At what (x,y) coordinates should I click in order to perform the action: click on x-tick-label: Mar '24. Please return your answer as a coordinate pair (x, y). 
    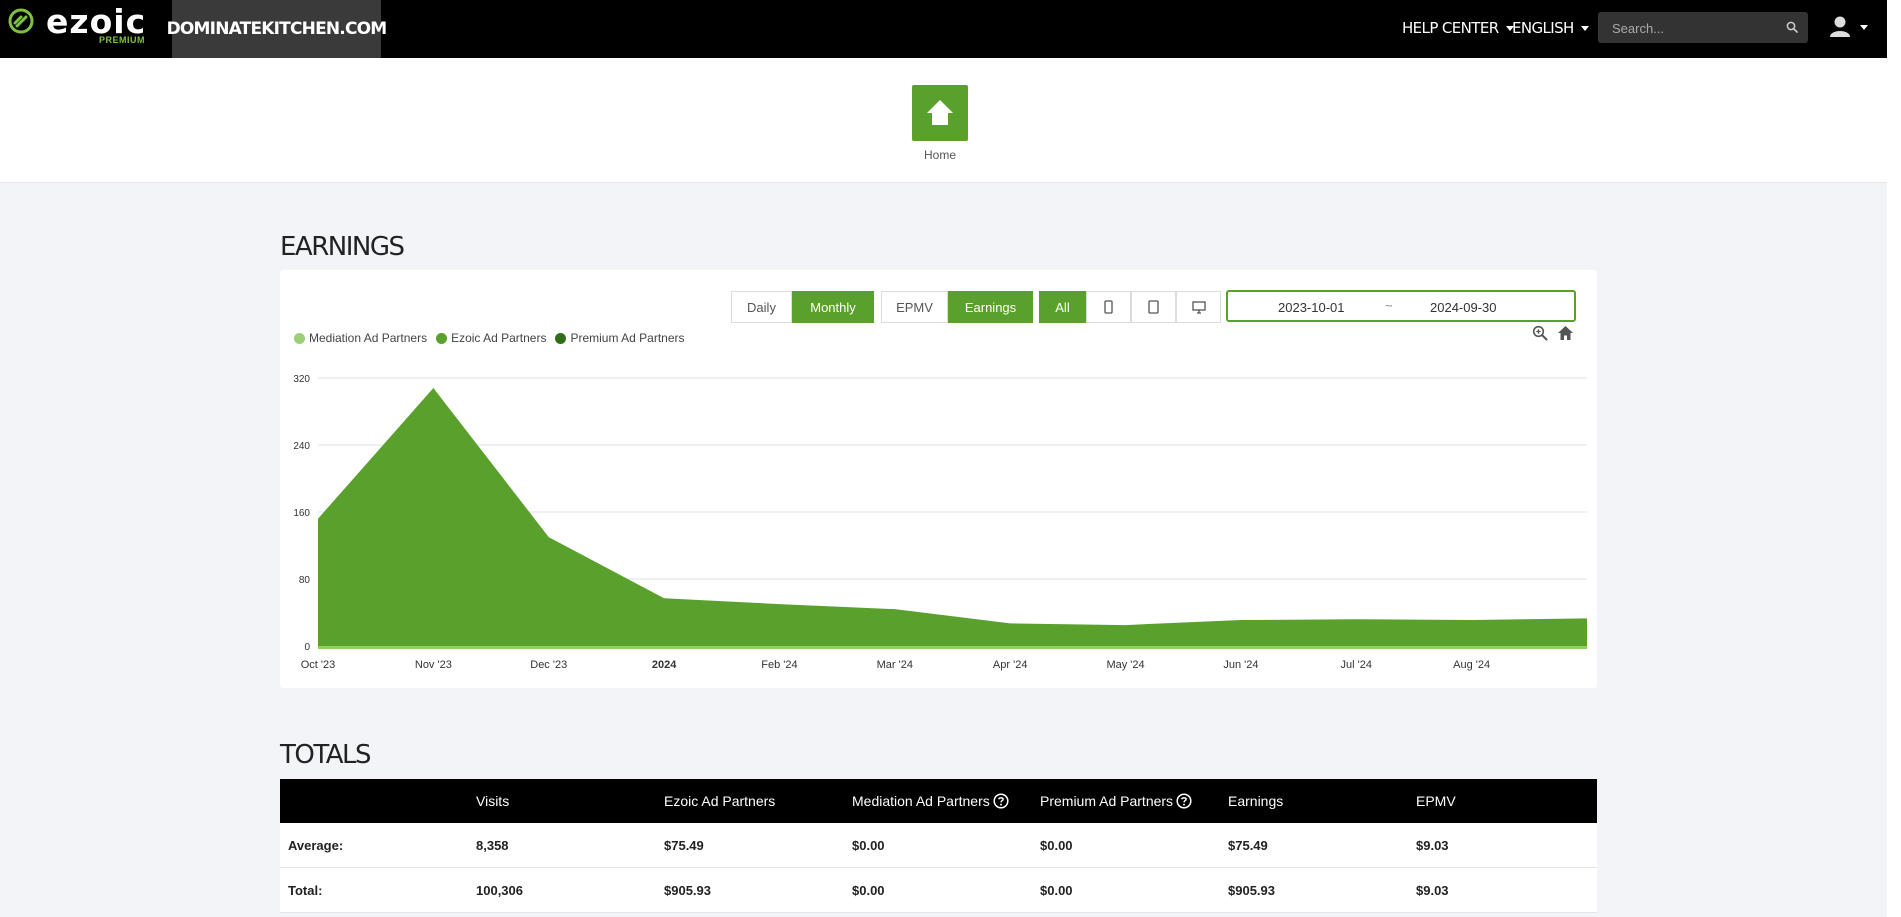
    Looking at the image, I should click on (895, 665).